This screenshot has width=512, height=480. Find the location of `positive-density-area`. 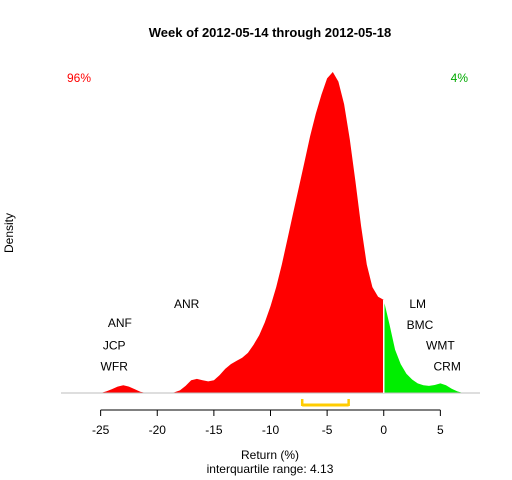

positive-density-area is located at coordinates (423, 346).